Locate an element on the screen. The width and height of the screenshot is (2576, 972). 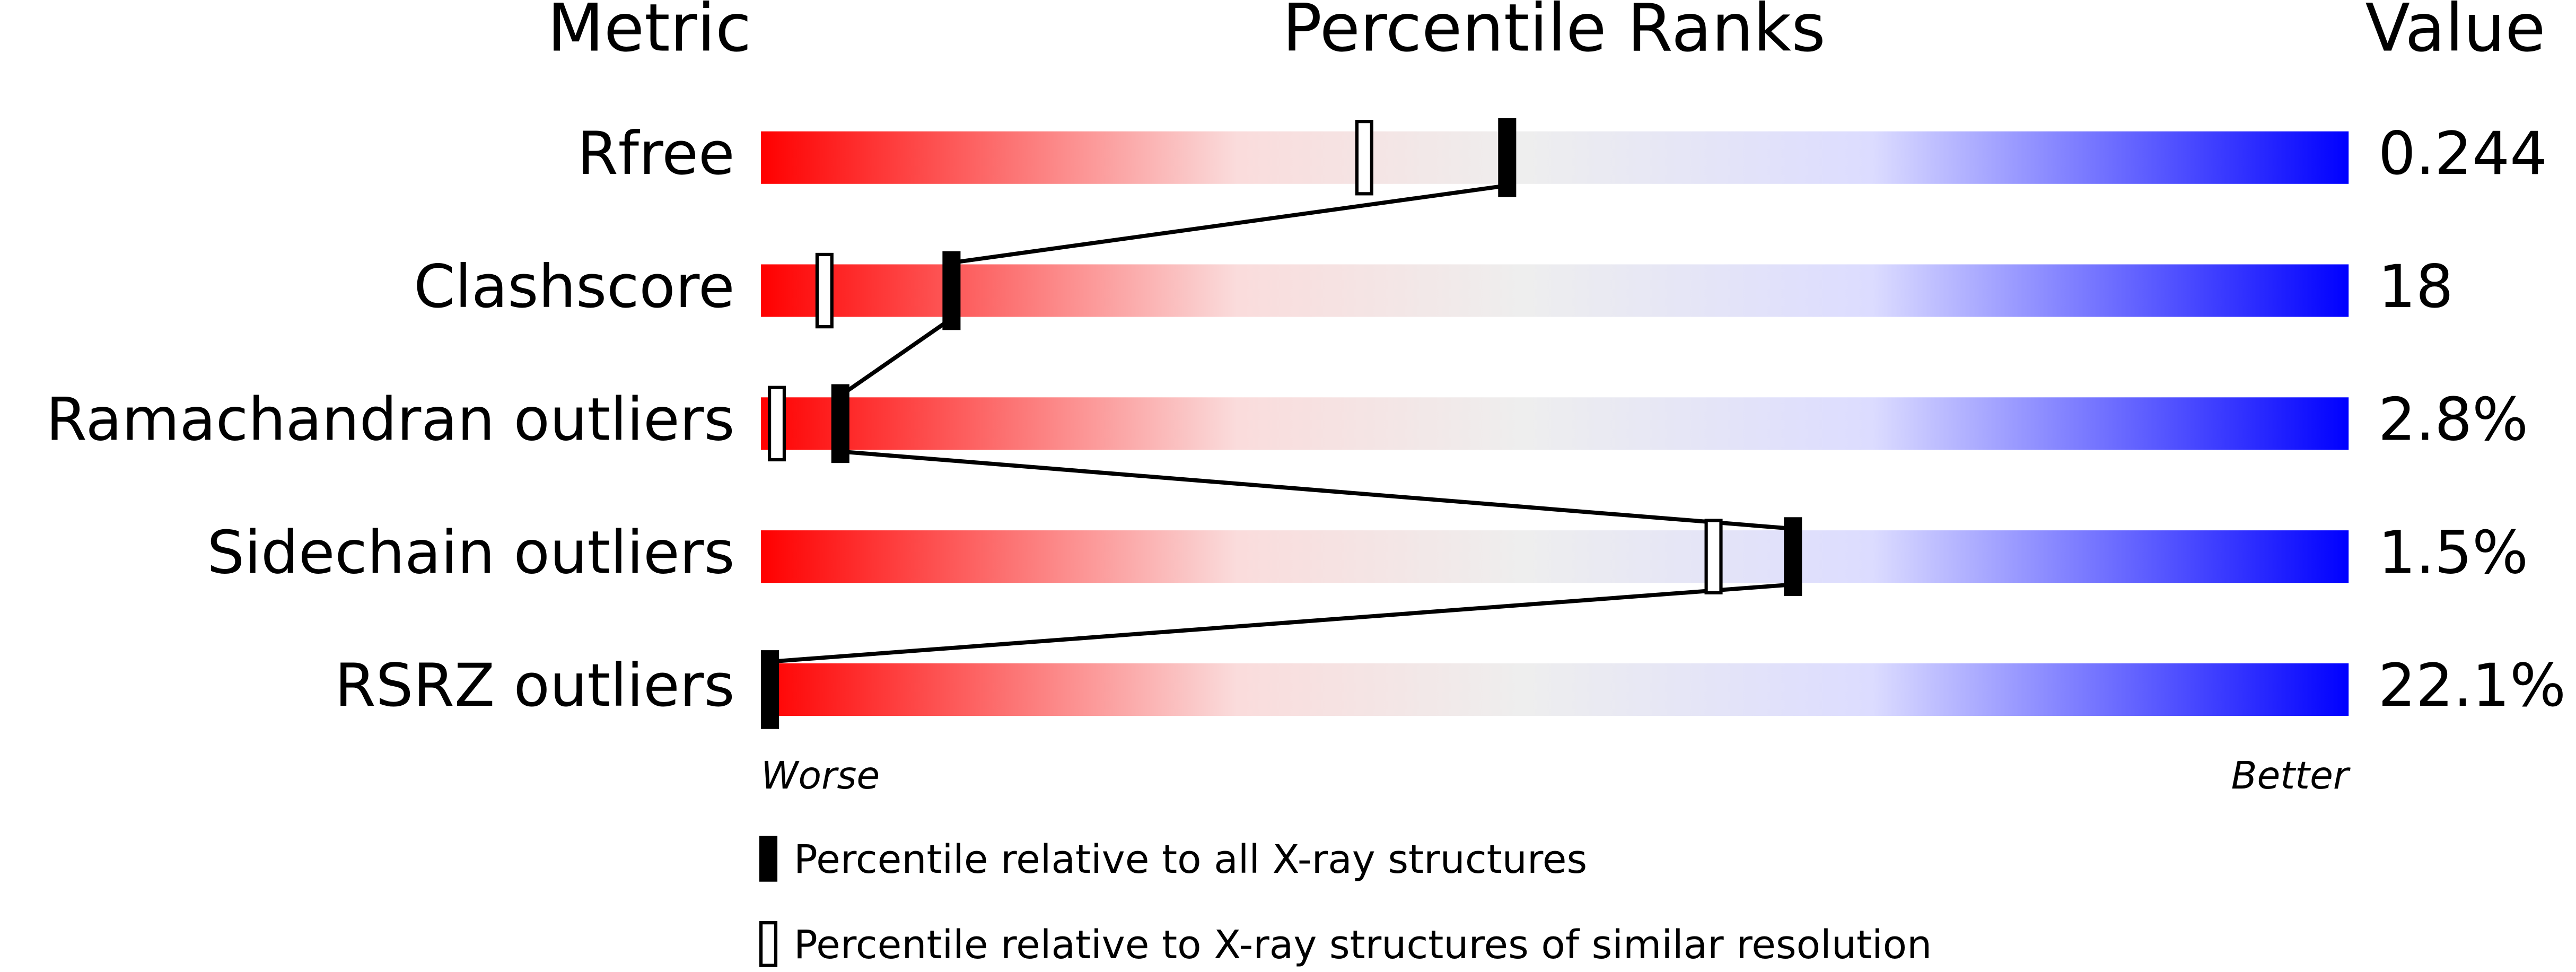
column-header: Value is located at coordinates (2455, 33).